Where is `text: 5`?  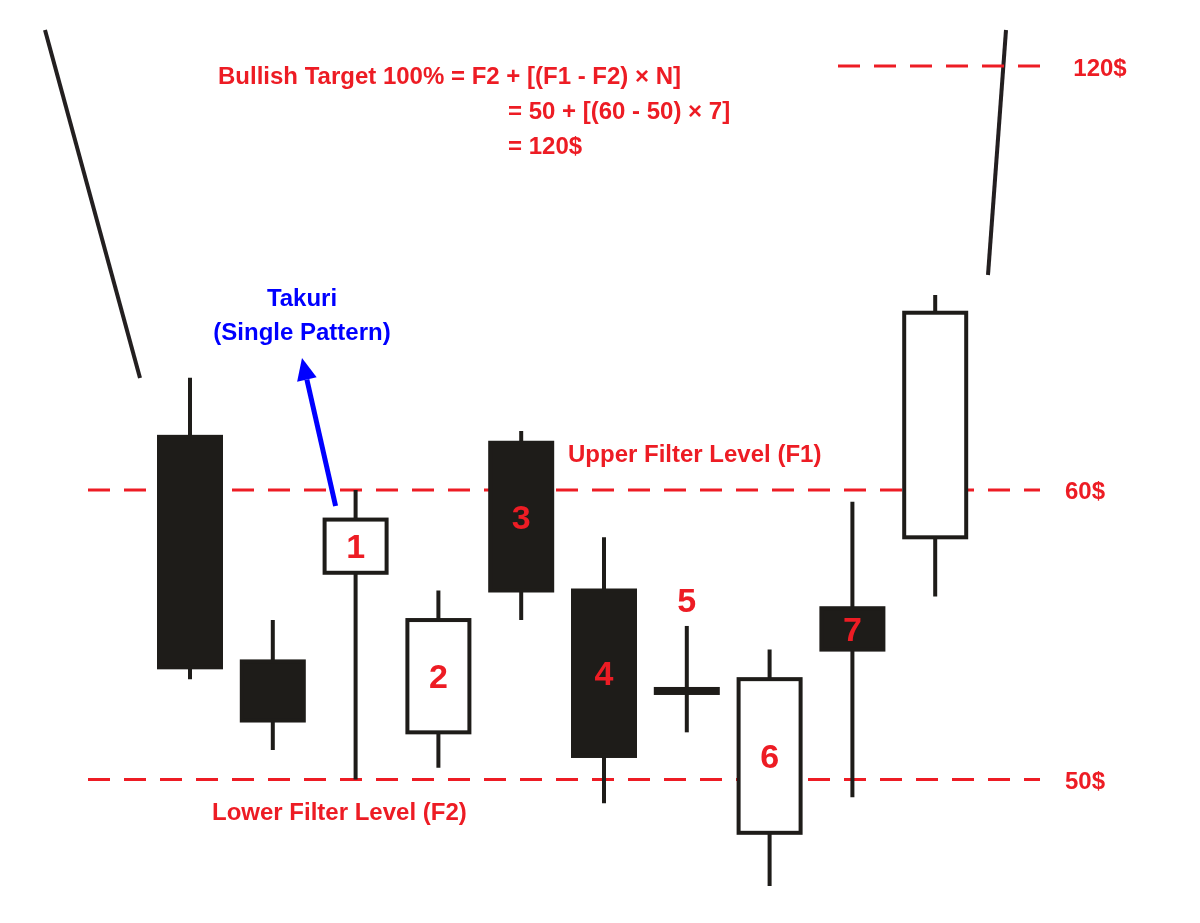
text: 5 is located at coordinates (687, 599).